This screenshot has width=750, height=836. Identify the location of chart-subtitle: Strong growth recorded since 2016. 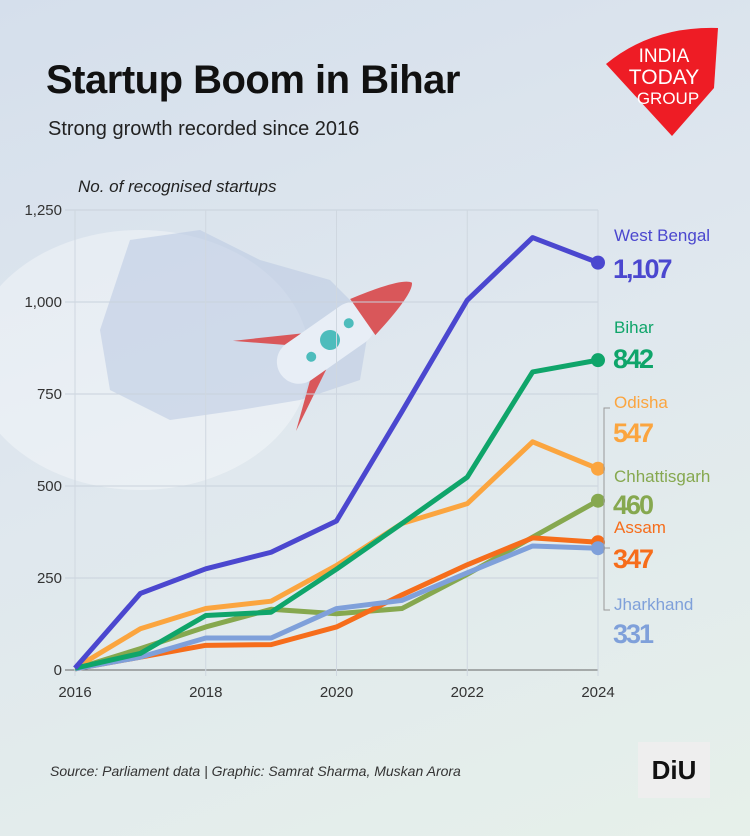
(204, 129).